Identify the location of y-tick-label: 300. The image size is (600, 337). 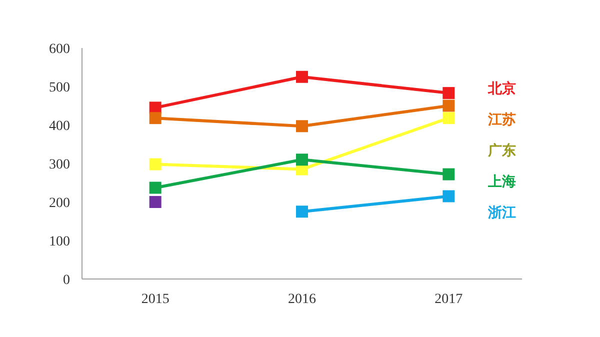
(59, 165).